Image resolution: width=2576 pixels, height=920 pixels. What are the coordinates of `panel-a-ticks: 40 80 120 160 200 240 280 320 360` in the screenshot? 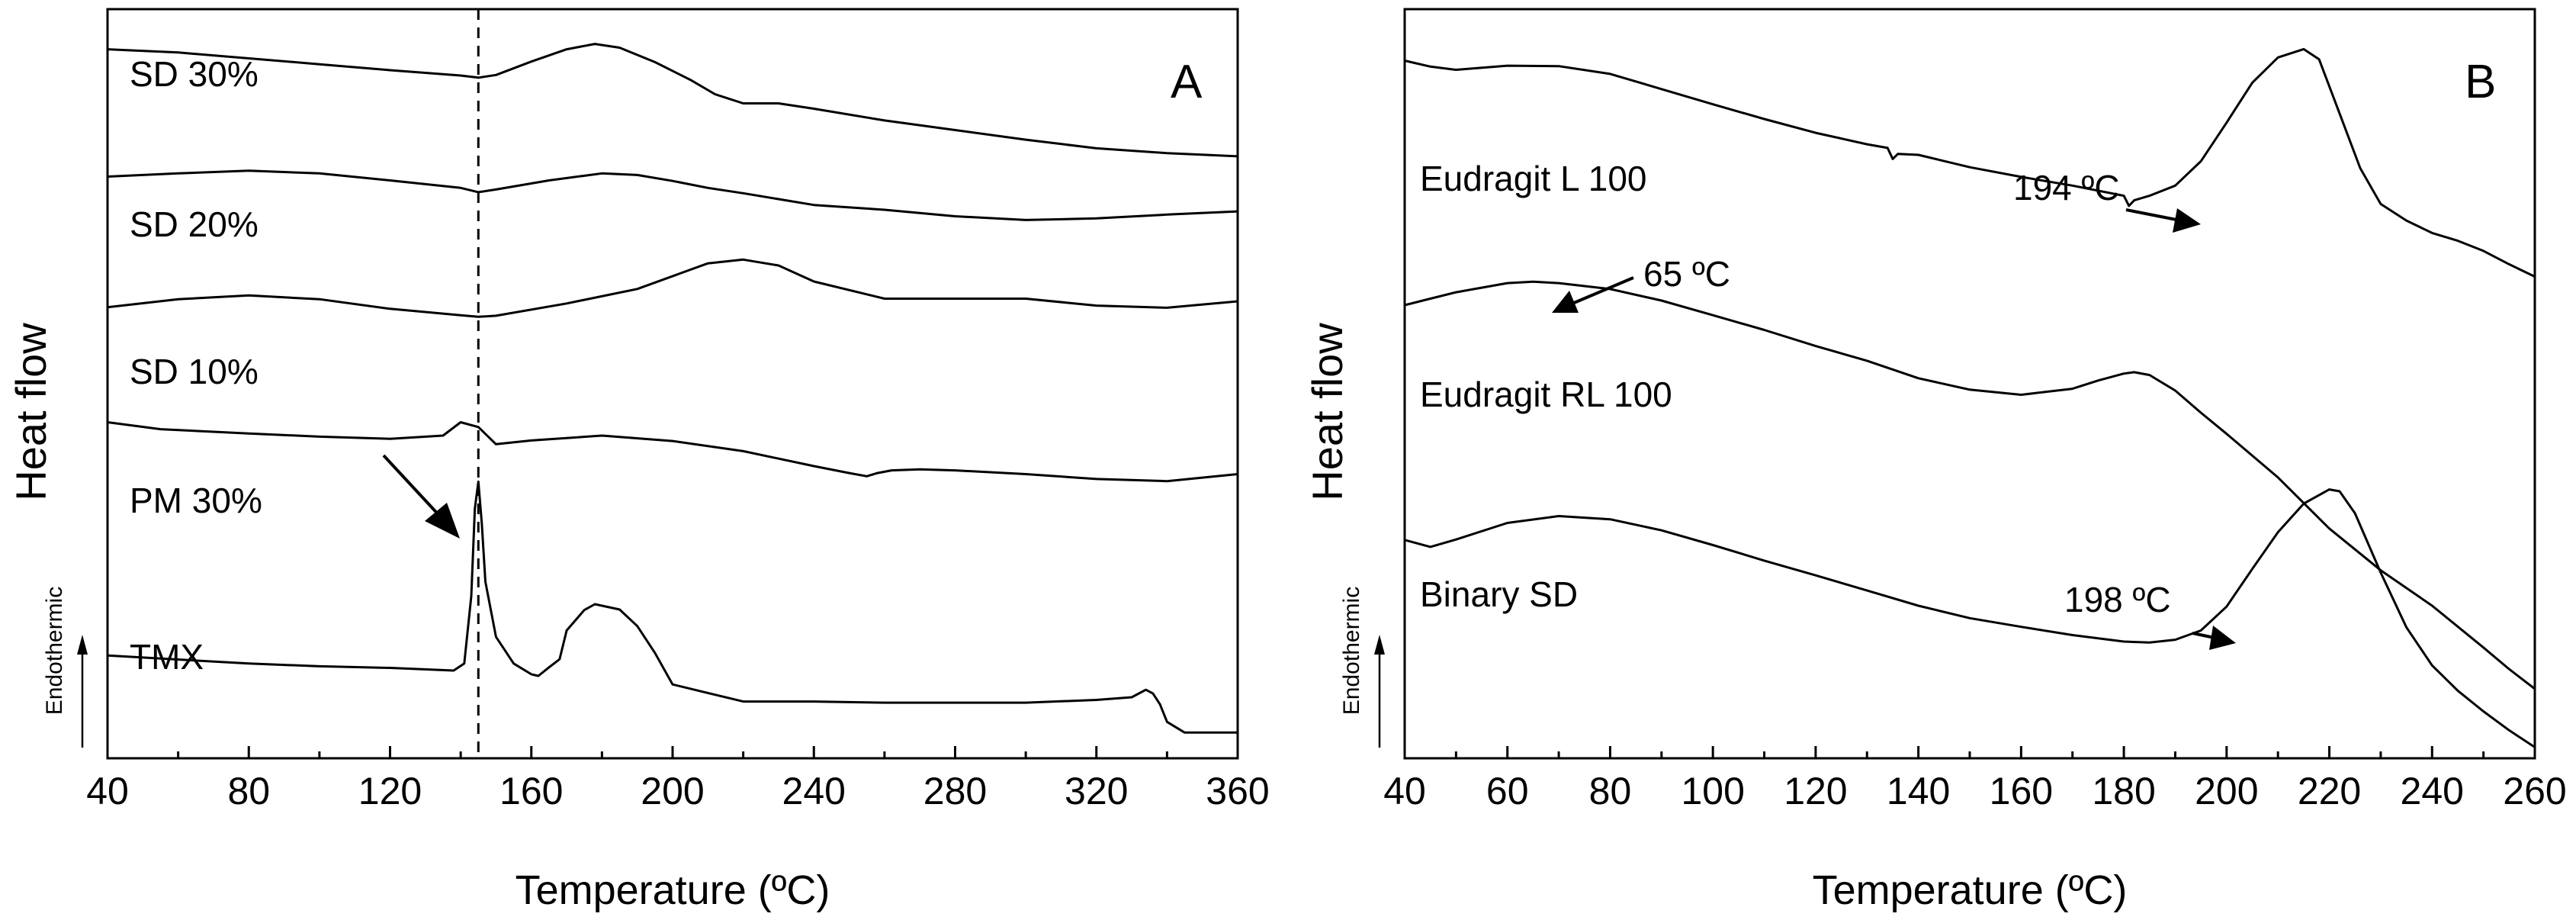 It's located at (678, 779).